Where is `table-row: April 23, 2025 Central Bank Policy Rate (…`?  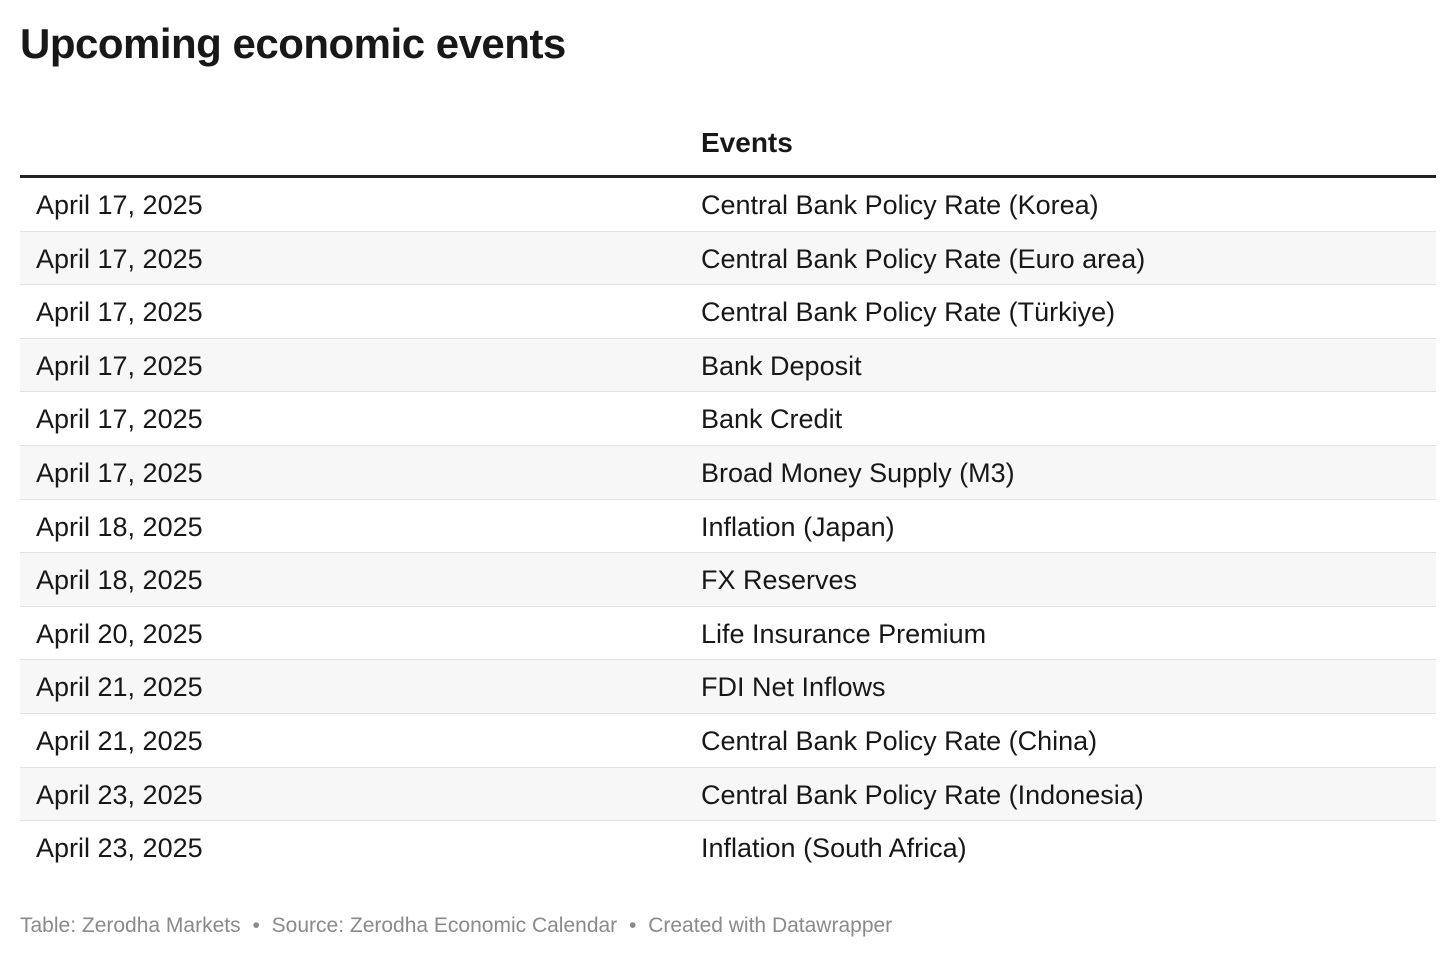
table-row: April 23, 2025 Central Bank Policy Rate (… is located at coordinates (728, 794).